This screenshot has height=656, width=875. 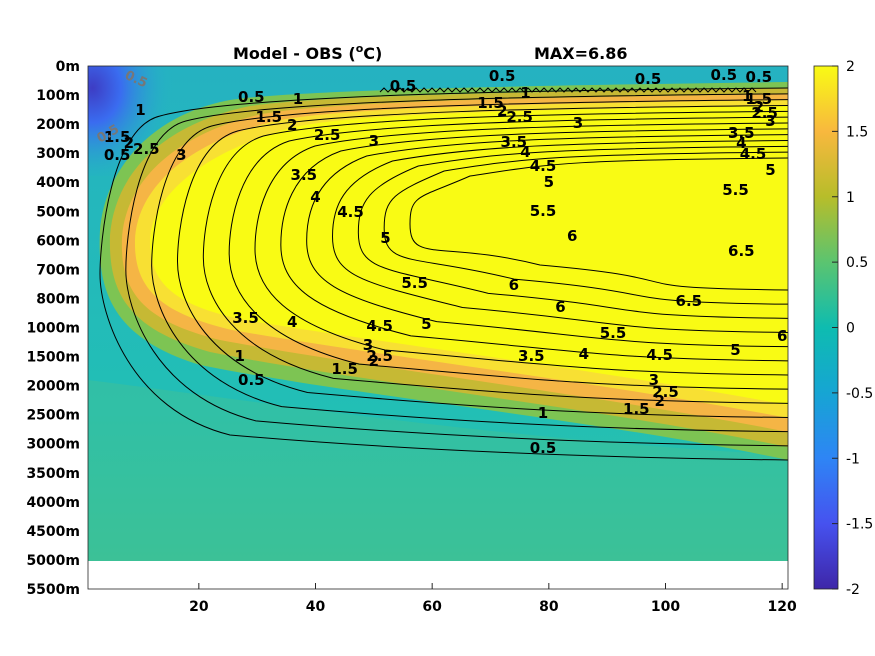 I want to click on contour-label: 6, so click(x=782, y=336).